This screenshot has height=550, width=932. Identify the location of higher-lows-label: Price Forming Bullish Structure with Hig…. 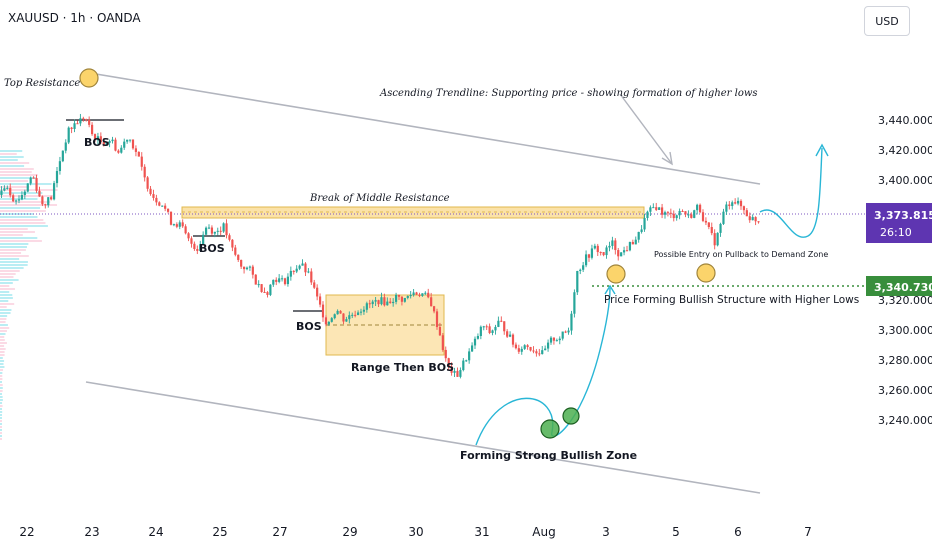
(731, 300).